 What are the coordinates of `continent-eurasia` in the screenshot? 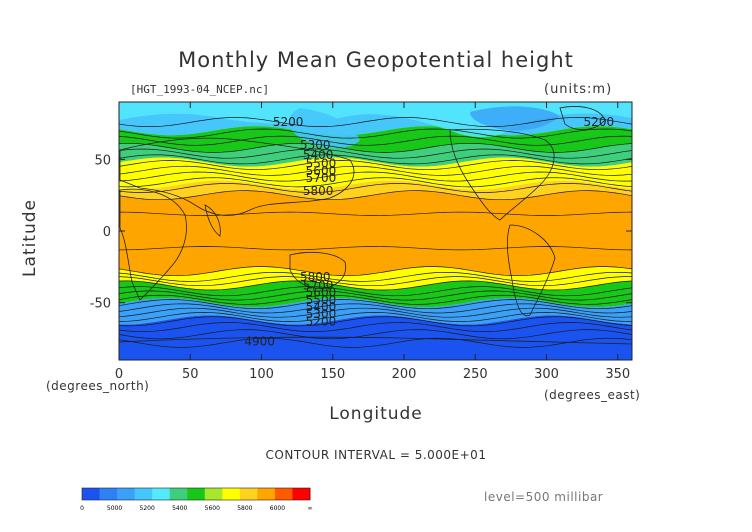 It's located at (237, 176).